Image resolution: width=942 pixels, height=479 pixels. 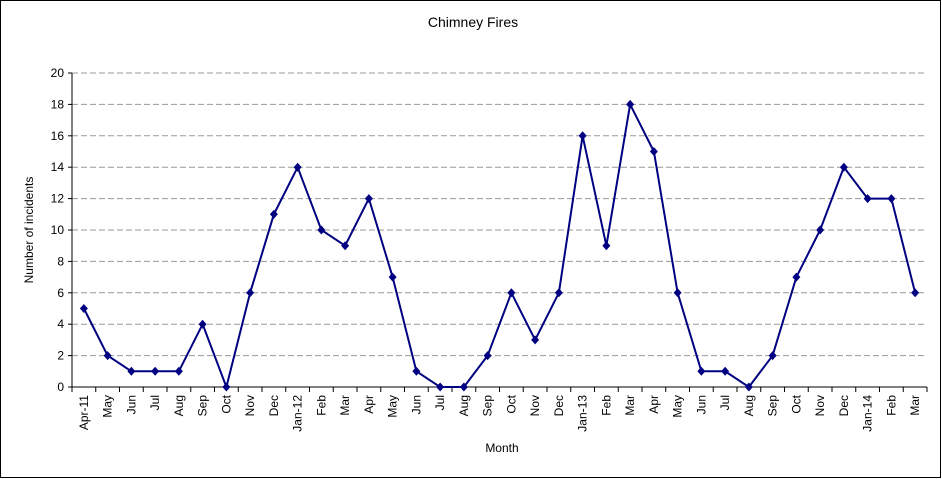 I want to click on x-tick-label: Jan-12, so click(x=298, y=413).